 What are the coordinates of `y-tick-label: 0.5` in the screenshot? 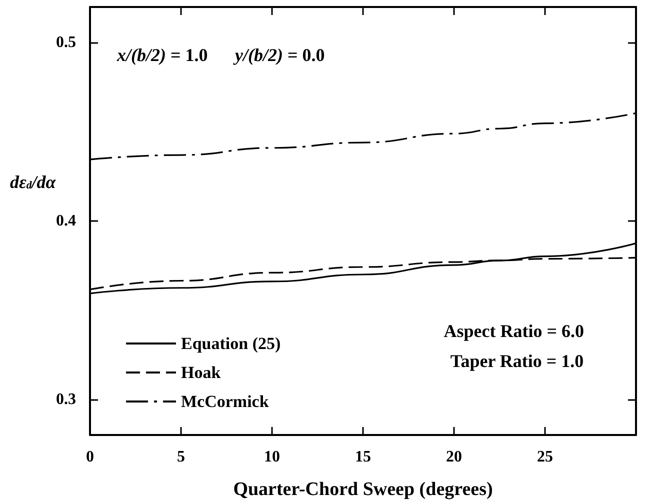 It's located at (66, 43).